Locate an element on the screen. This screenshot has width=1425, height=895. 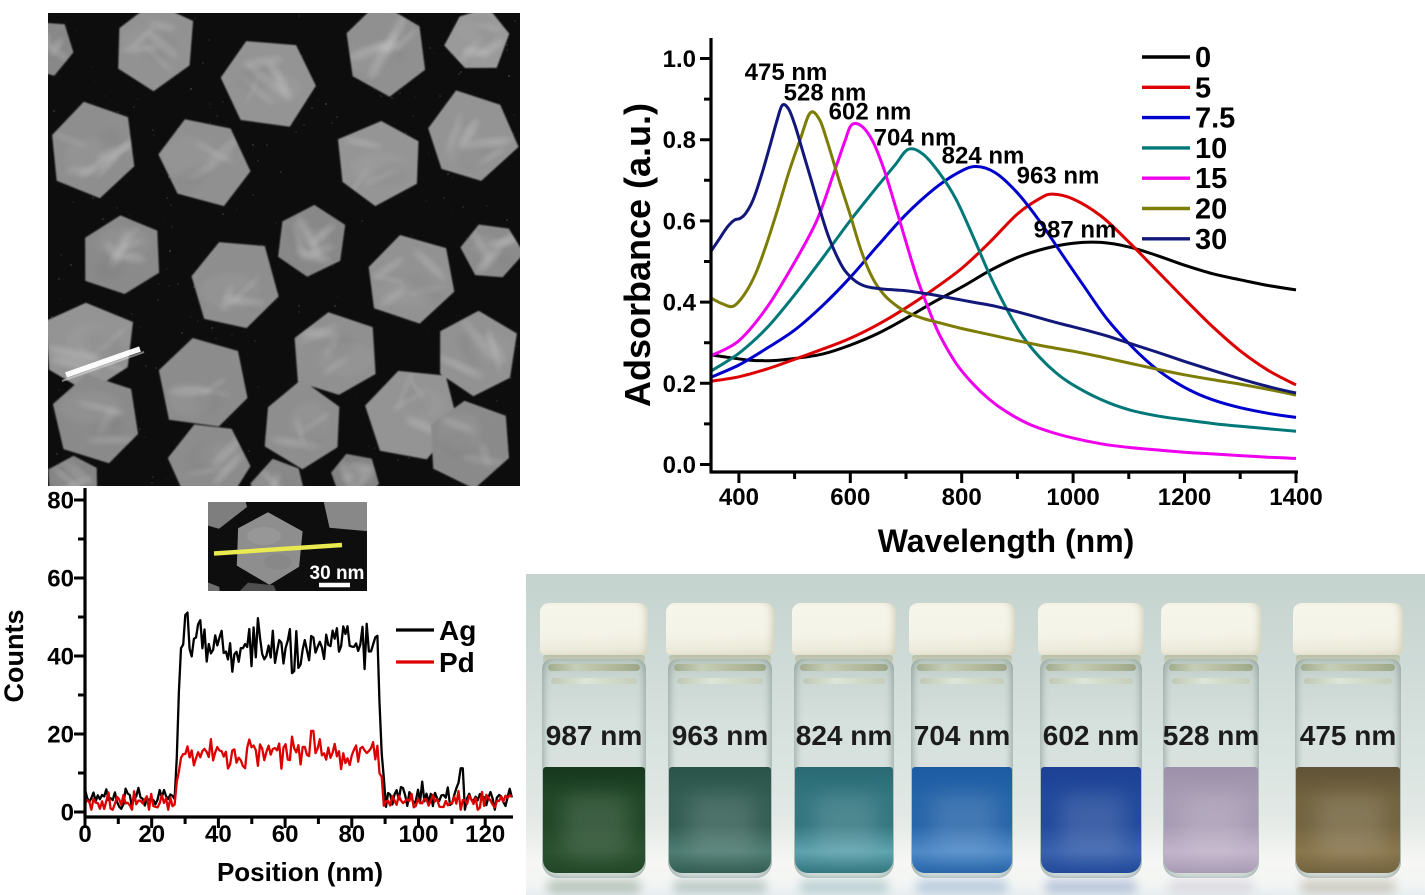
svg-text: 1400 is located at coordinates (1295, 497).